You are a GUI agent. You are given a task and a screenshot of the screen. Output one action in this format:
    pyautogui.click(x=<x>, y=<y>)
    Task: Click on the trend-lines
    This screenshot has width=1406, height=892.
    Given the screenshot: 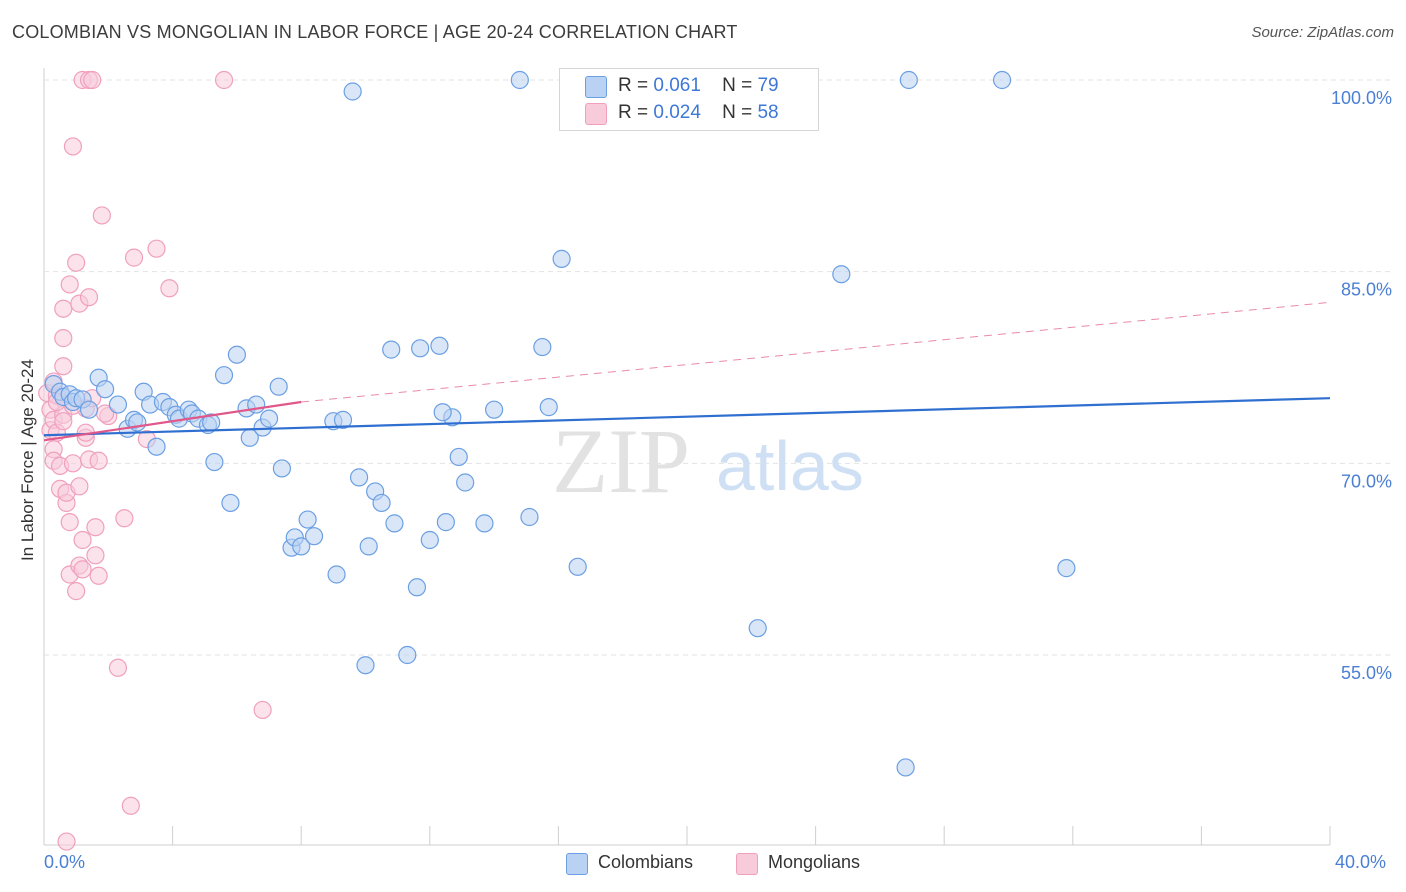 What is the action you would take?
    pyautogui.click(x=687, y=371)
    